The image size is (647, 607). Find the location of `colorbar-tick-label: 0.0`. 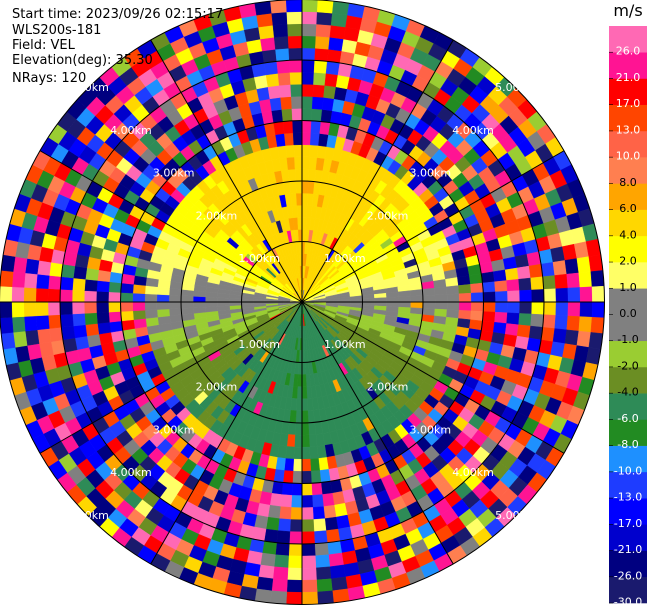

colorbar-tick-label: 0.0 is located at coordinates (628, 313).